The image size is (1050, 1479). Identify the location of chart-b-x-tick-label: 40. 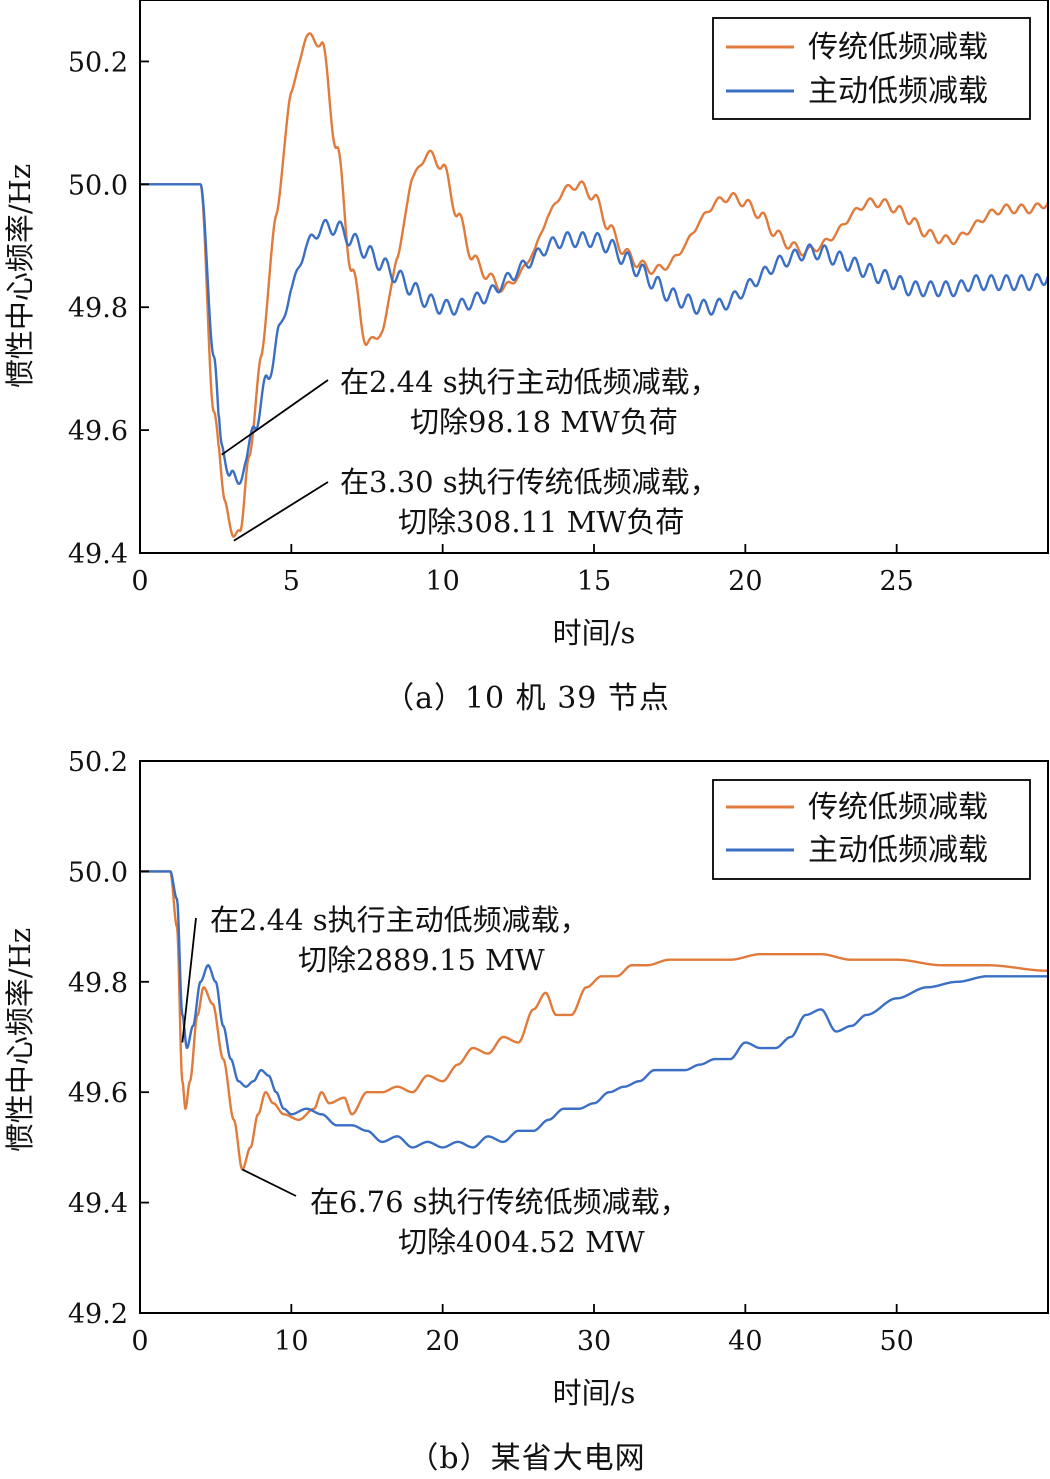
(745, 1341).